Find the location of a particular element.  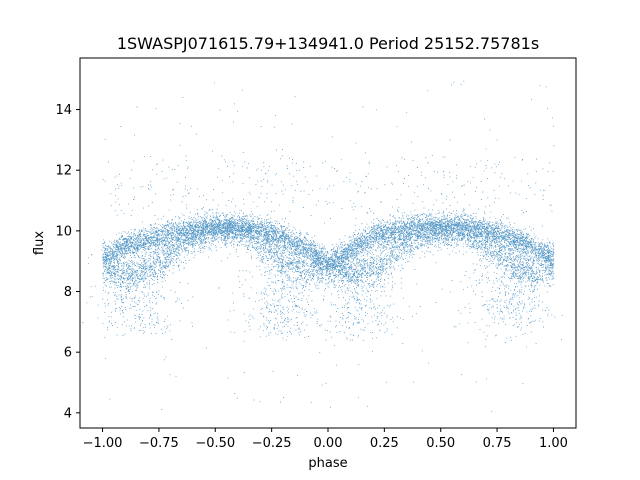

y-tick-label: 4 is located at coordinates (68, 413).